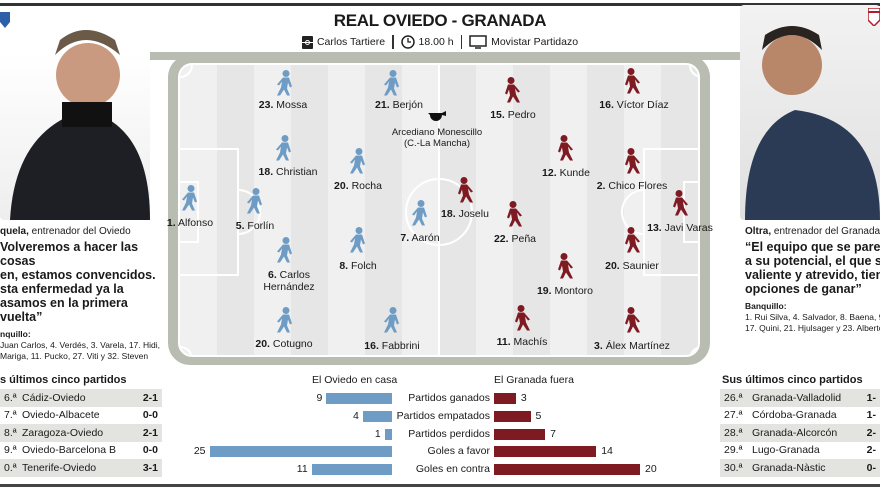 The image size is (880, 495). Describe the element at coordinates (874, 17) in the screenshot. I see `granada-crest-icon` at that location.